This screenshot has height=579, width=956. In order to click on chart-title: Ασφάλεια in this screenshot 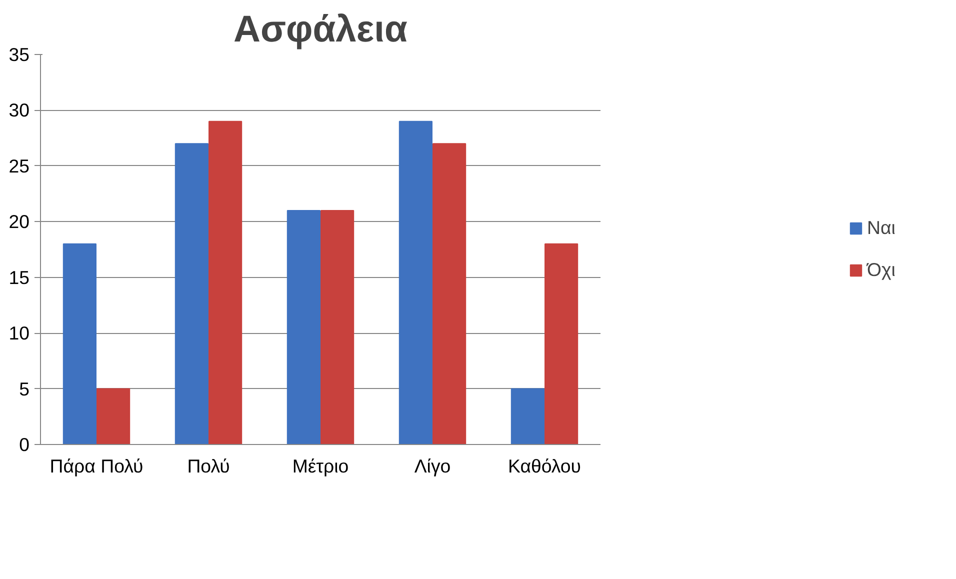, I will do `click(321, 29)`.